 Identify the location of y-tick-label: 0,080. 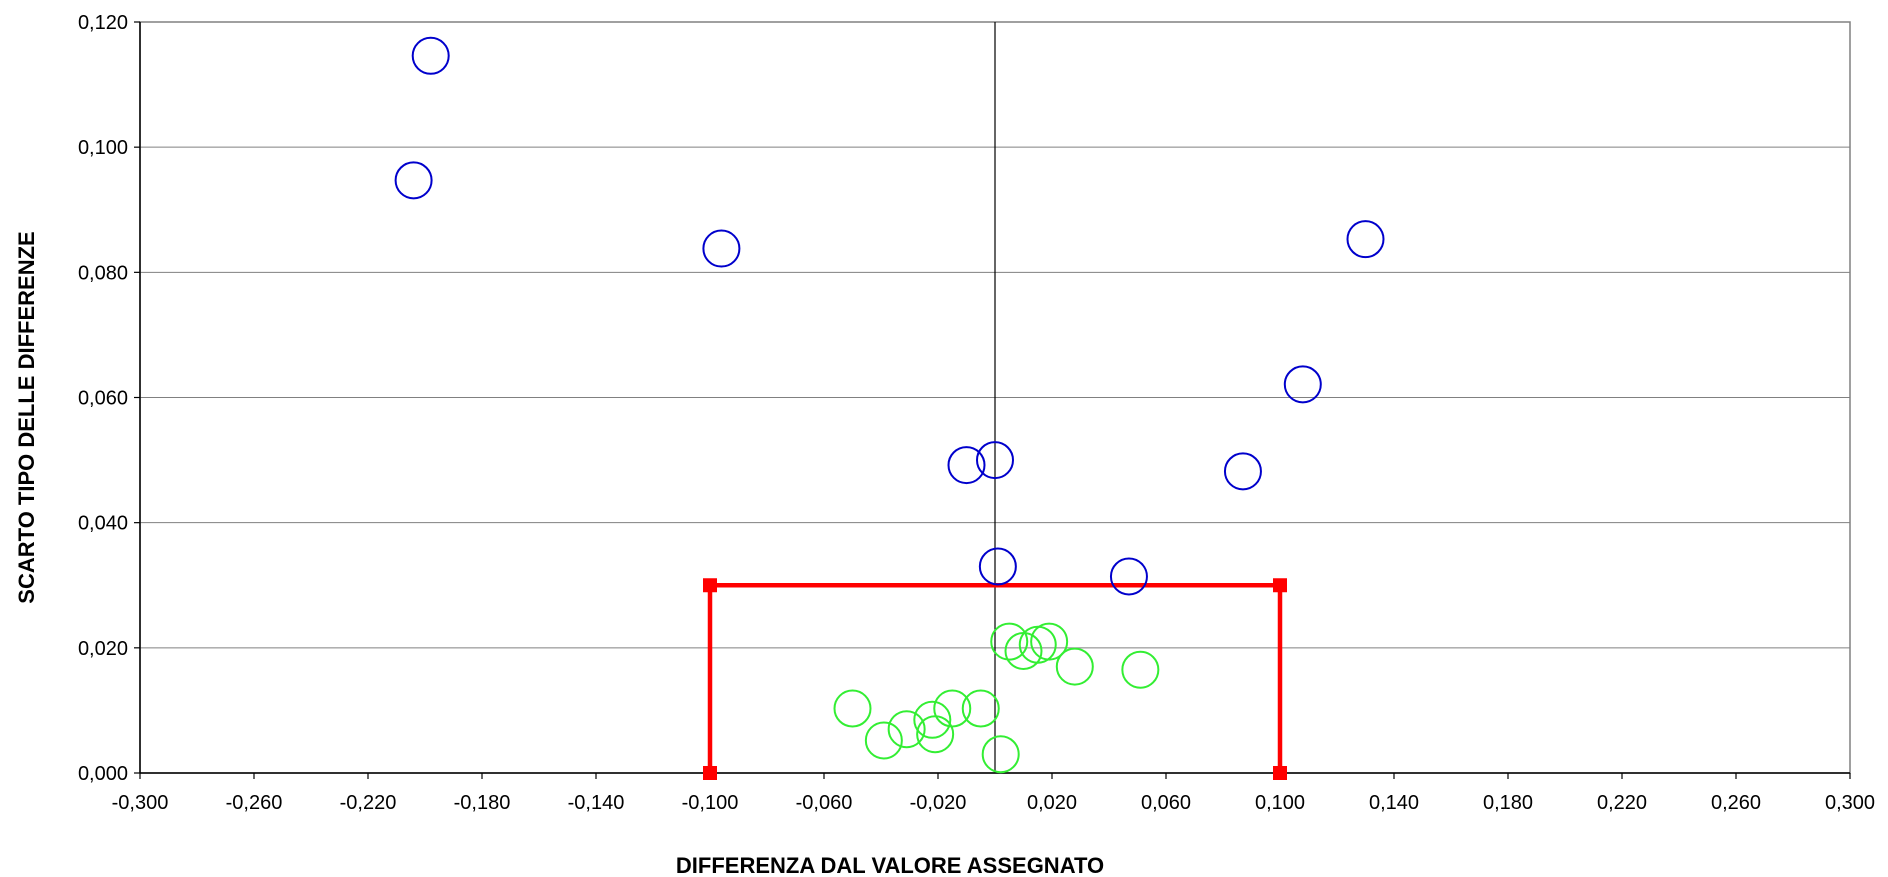
(103, 273).